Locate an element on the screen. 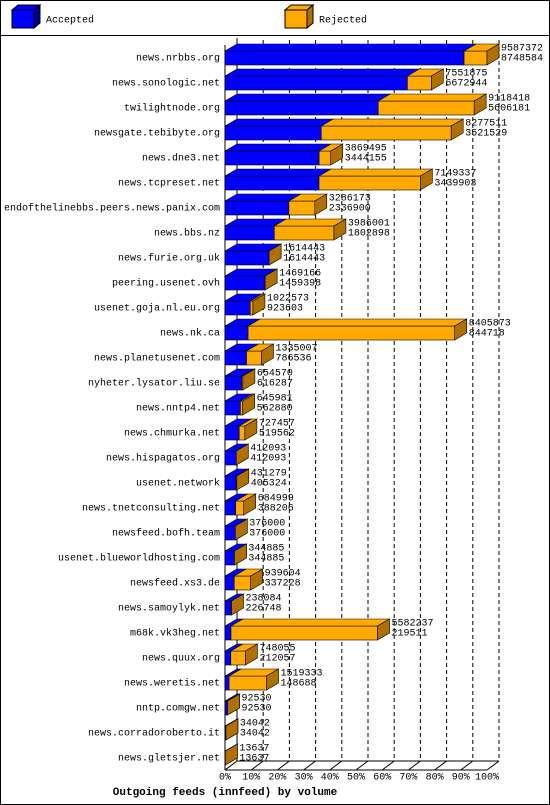 The height and width of the screenshot is (805, 550). x-tick-label: 90% is located at coordinates (461, 778).